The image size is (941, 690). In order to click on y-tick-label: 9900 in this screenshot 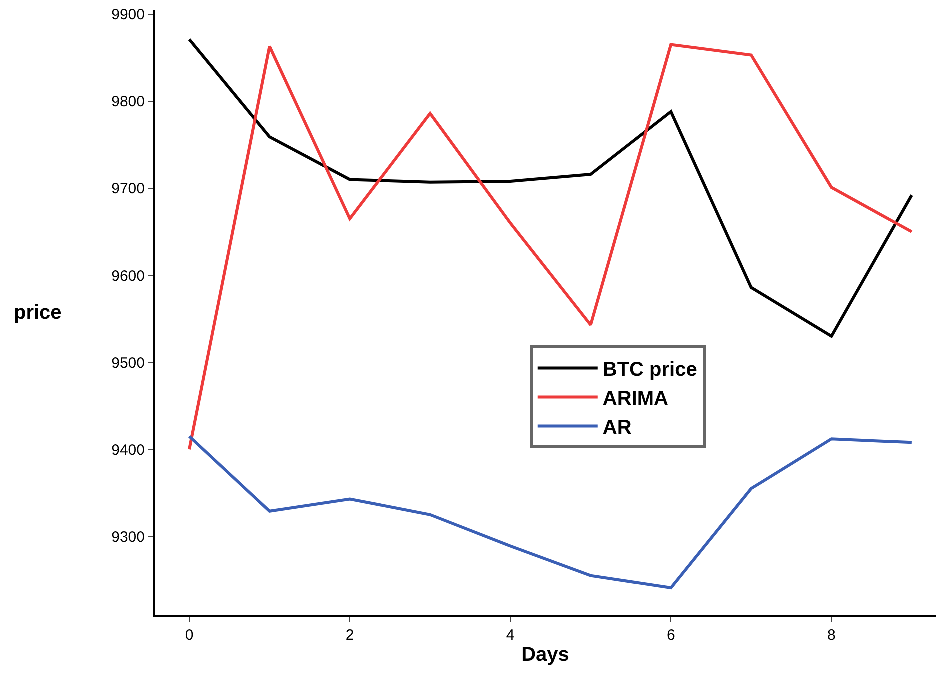, I will do `click(128, 15)`.